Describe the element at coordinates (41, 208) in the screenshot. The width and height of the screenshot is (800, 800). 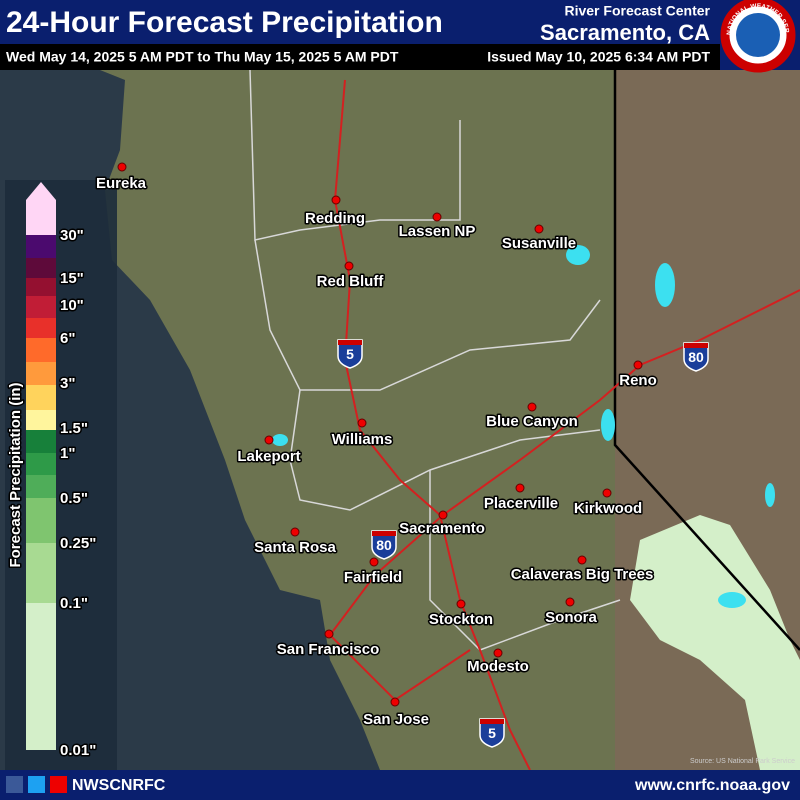
I see `legend-arrow` at that location.